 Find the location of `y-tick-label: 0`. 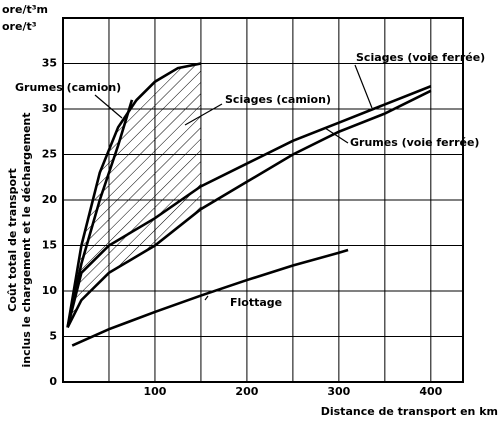

y-tick-label: 0 is located at coordinates (53, 381).